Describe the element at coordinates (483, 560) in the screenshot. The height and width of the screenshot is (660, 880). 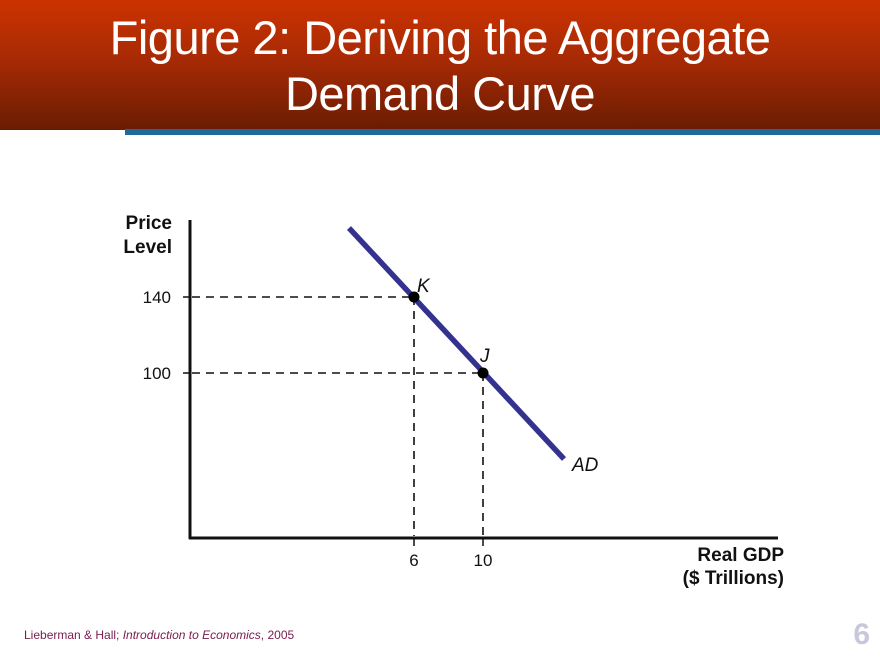
I see `x-tick-label-10: 10` at that location.